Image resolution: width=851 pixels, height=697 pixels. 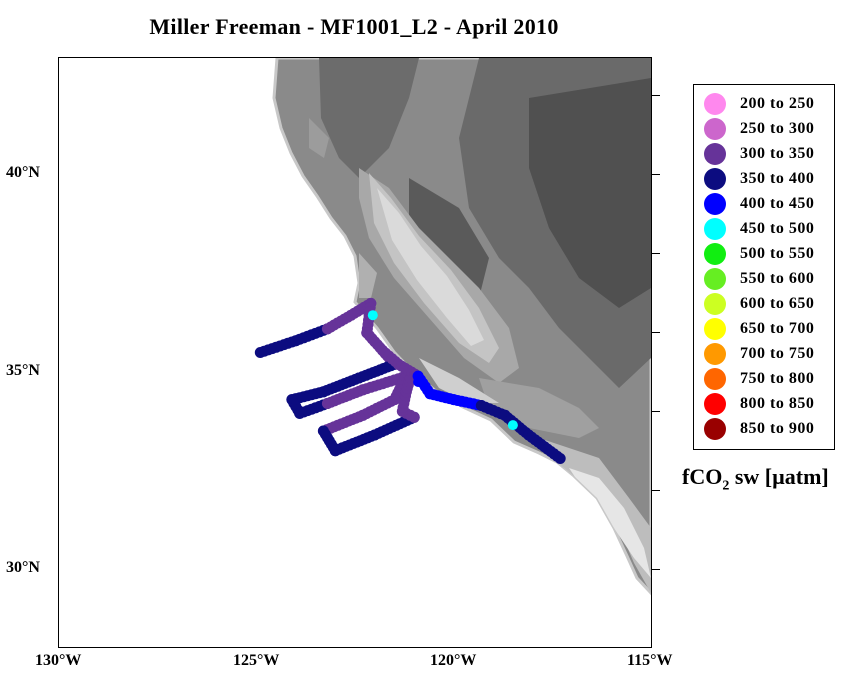 I want to click on x-tick-label-125w: 125°W, so click(x=256, y=660).